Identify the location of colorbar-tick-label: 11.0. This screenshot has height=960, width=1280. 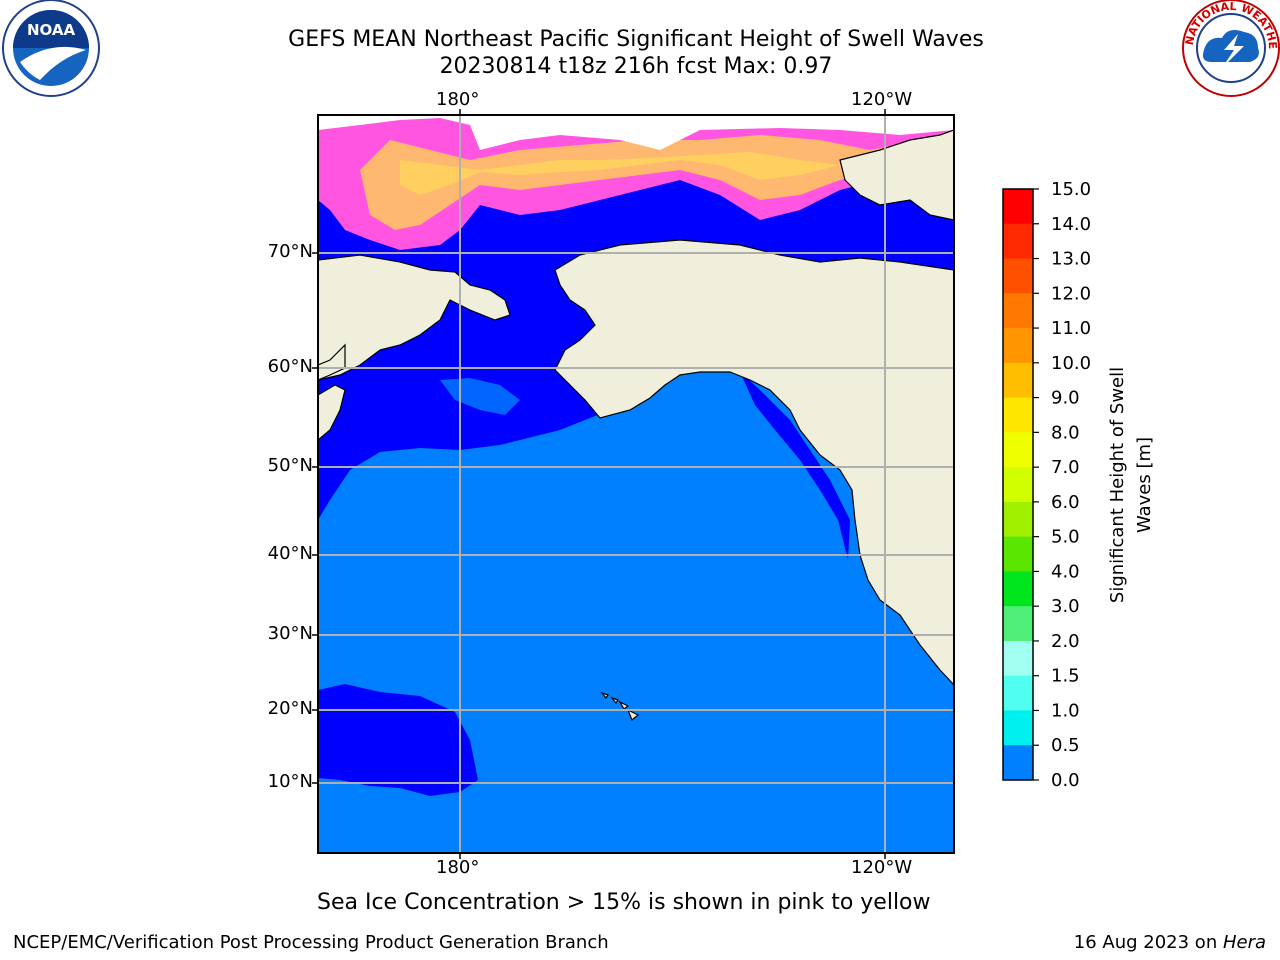
(1071, 328).